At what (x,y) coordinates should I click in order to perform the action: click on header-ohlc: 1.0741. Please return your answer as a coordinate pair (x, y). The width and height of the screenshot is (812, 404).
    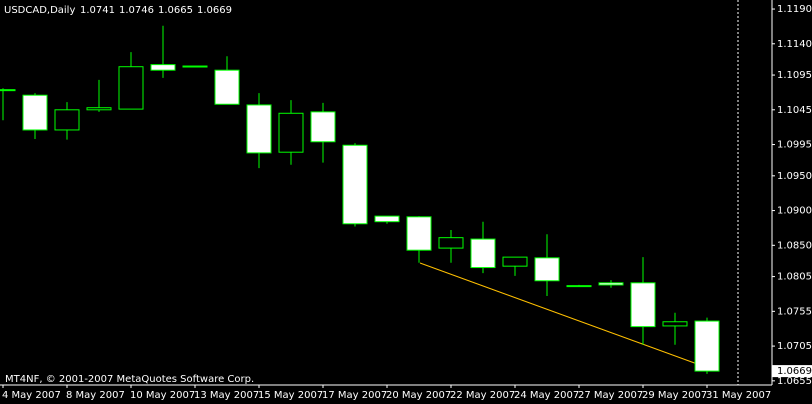
    Looking at the image, I should click on (97, 10).